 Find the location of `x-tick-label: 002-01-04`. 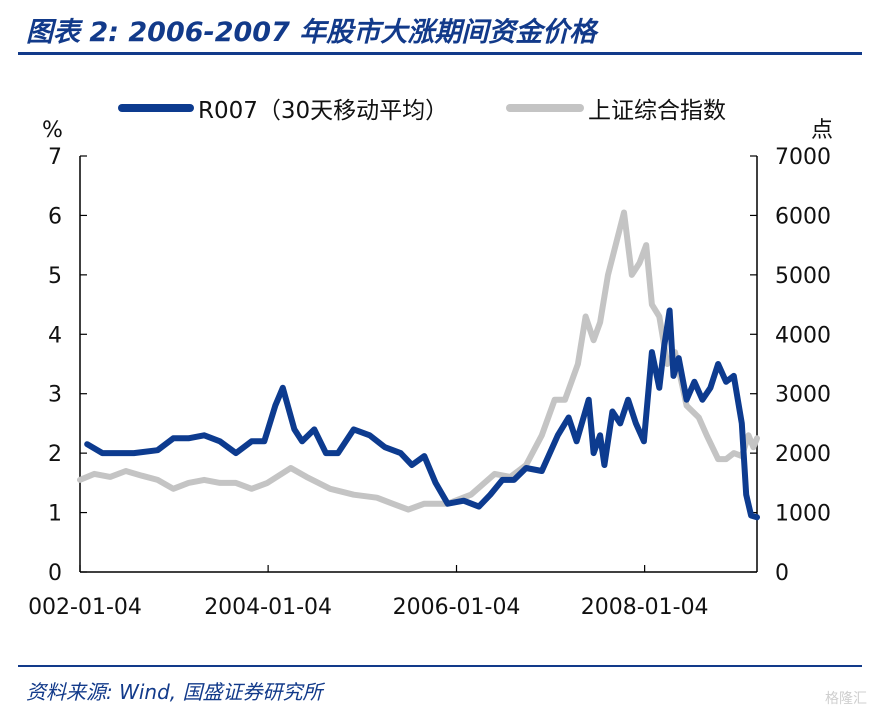

x-tick-label: 002-01-04 is located at coordinates (85, 607).